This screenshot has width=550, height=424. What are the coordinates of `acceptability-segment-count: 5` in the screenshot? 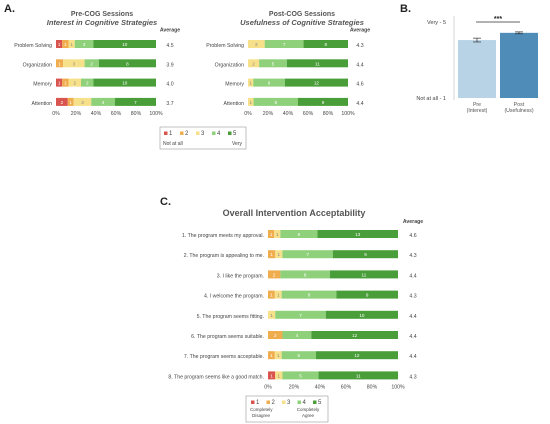 It's located at (300, 375).